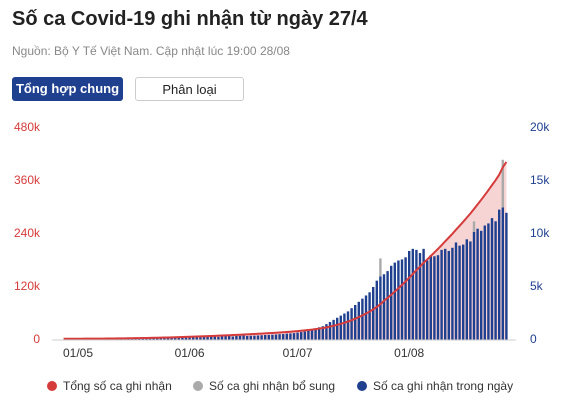 The image size is (562, 410). Describe the element at coordinates (189, 89) in the screenshot. I see `tab-classify: Phân loại` at that location.